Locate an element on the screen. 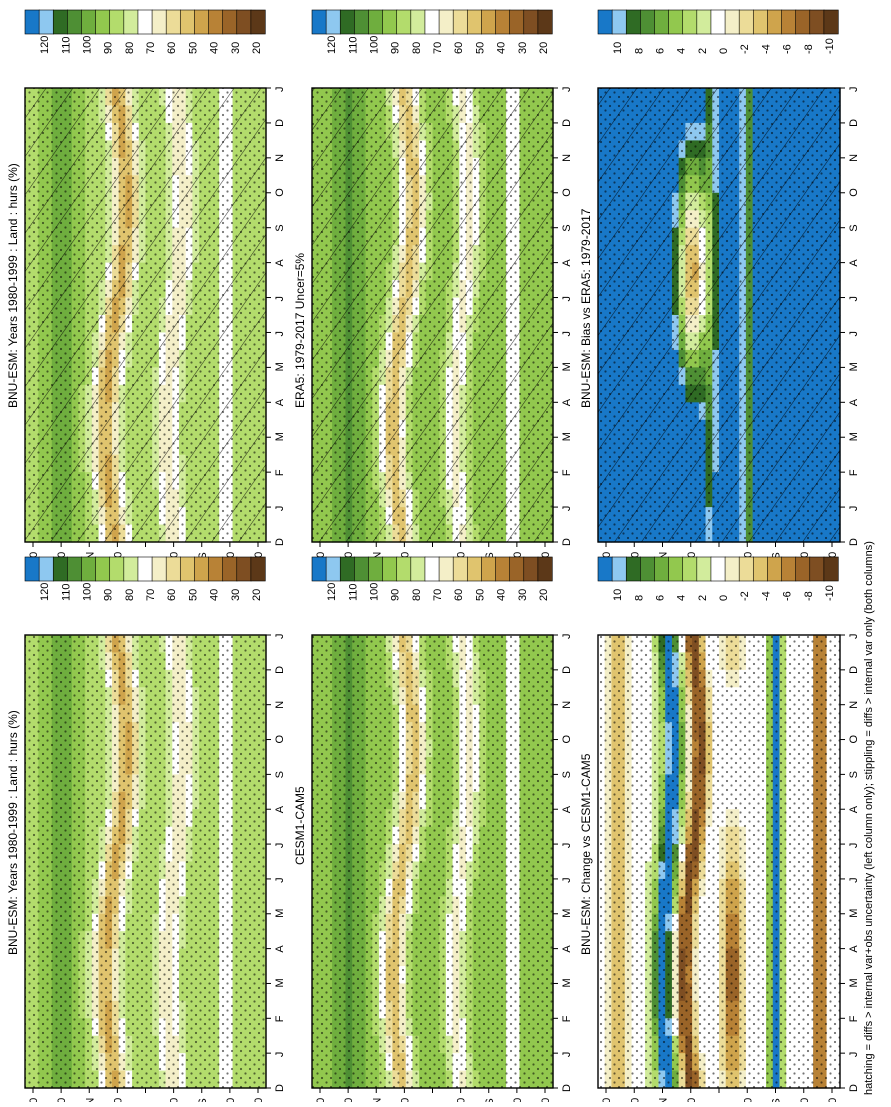 This screenshot has height=1107, width=891. panel-title: CESM1-CAM5 is located at coordinates (300, 825).